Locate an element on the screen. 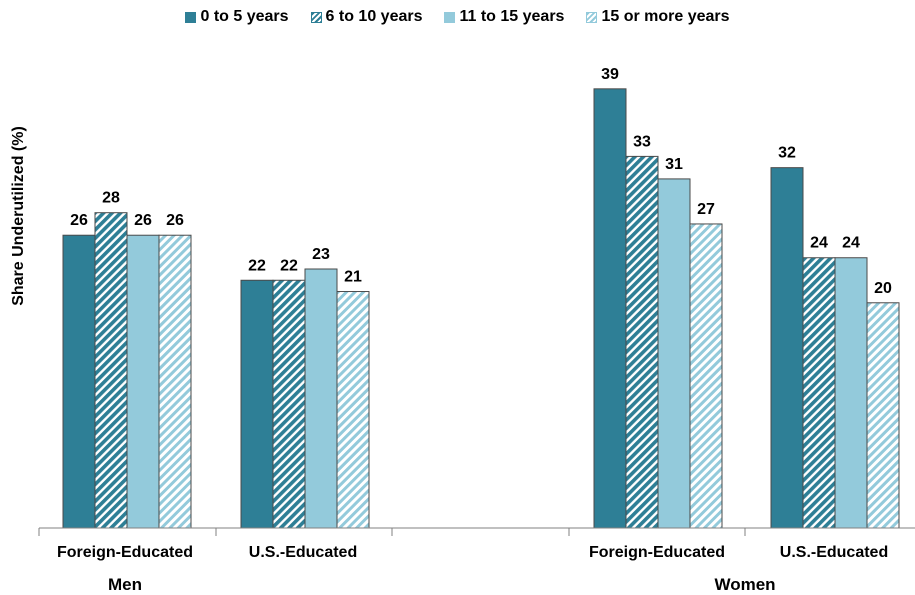 This screenshot has height=595, width=915. legend-label: 6 to 10 years is located at coordinates (374, 16).